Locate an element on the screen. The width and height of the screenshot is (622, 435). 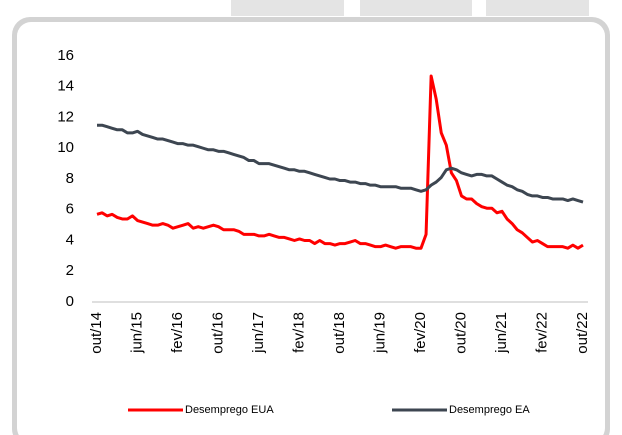
legend-label: Desemprego EA is located at coordinates (489, 410).